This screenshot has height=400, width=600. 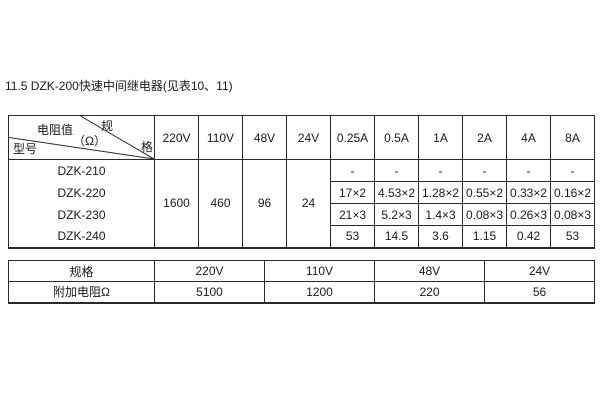 What do you see at coordinates (429, 271) in the screenshot?
I see `spec-header-48v: 48V` at bounding box center [429, 271].